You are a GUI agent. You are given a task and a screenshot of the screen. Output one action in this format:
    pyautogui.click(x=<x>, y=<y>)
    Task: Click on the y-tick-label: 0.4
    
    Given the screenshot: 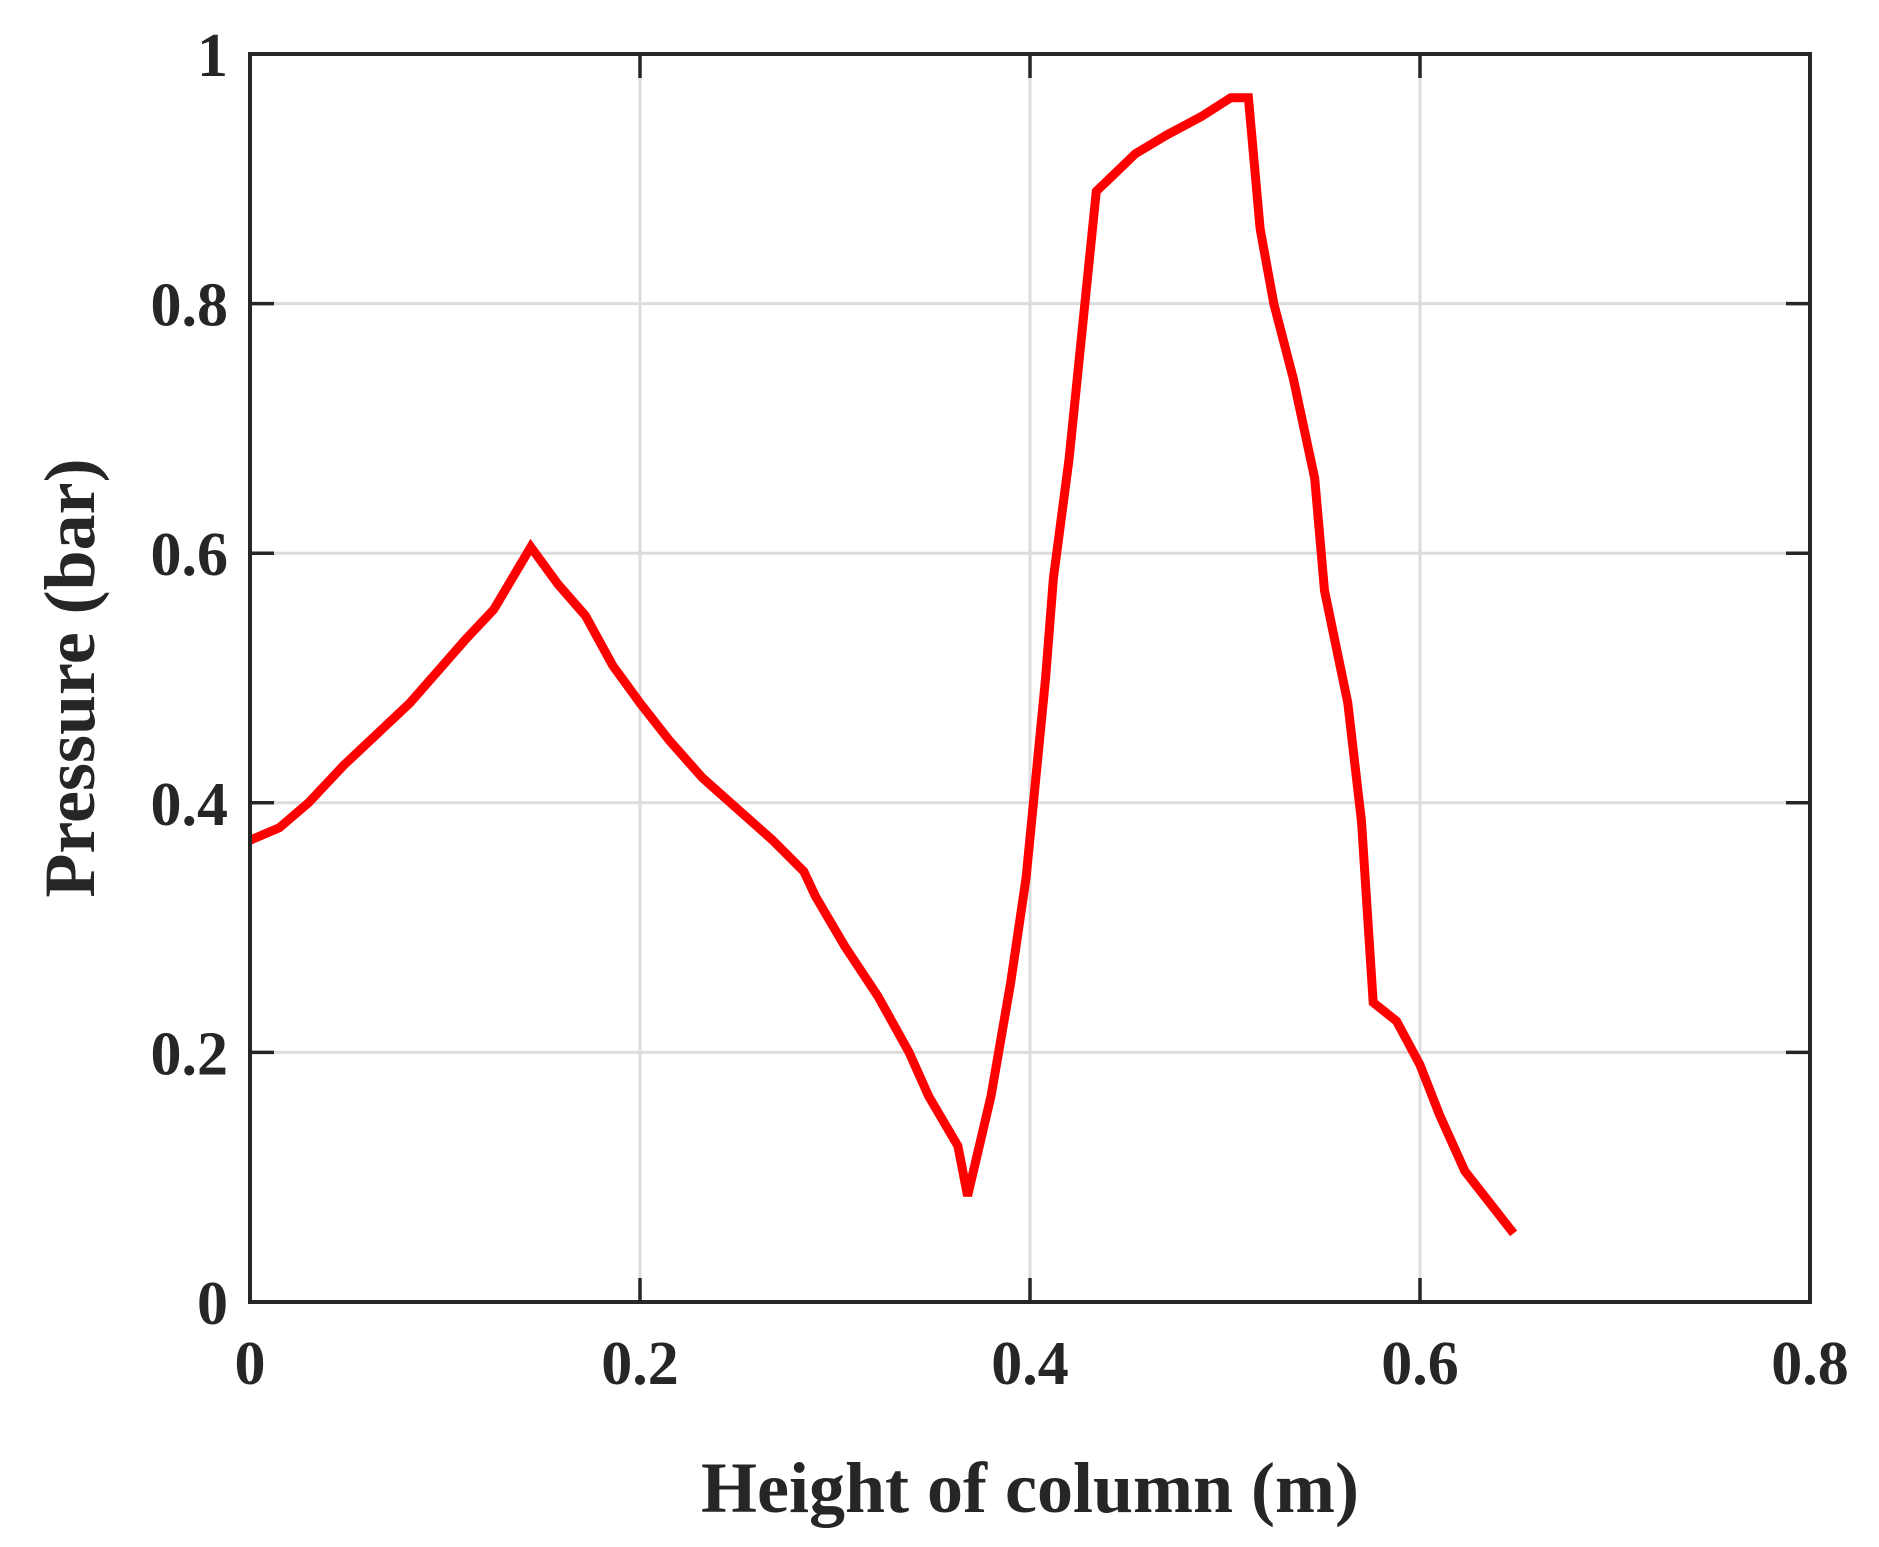 What is the action you would take?
    pyautogui.click(x=190, y=805)
    